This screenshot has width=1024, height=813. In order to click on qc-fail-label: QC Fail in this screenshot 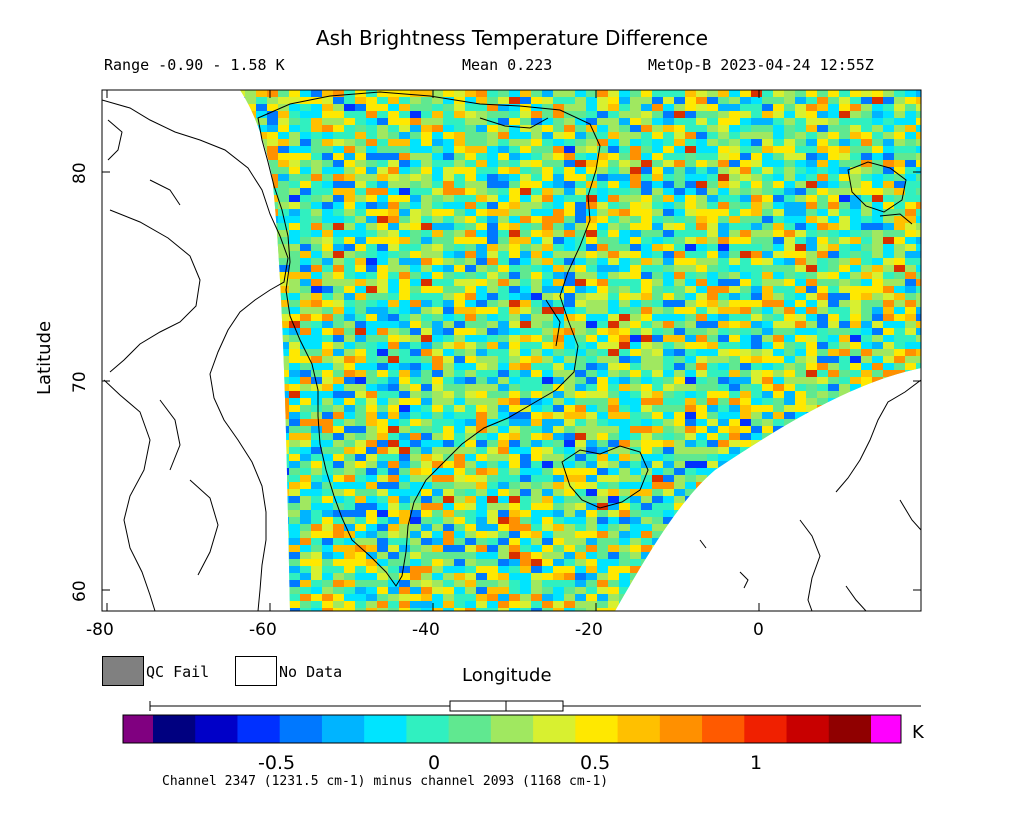, I will do `click(178, 672)`.